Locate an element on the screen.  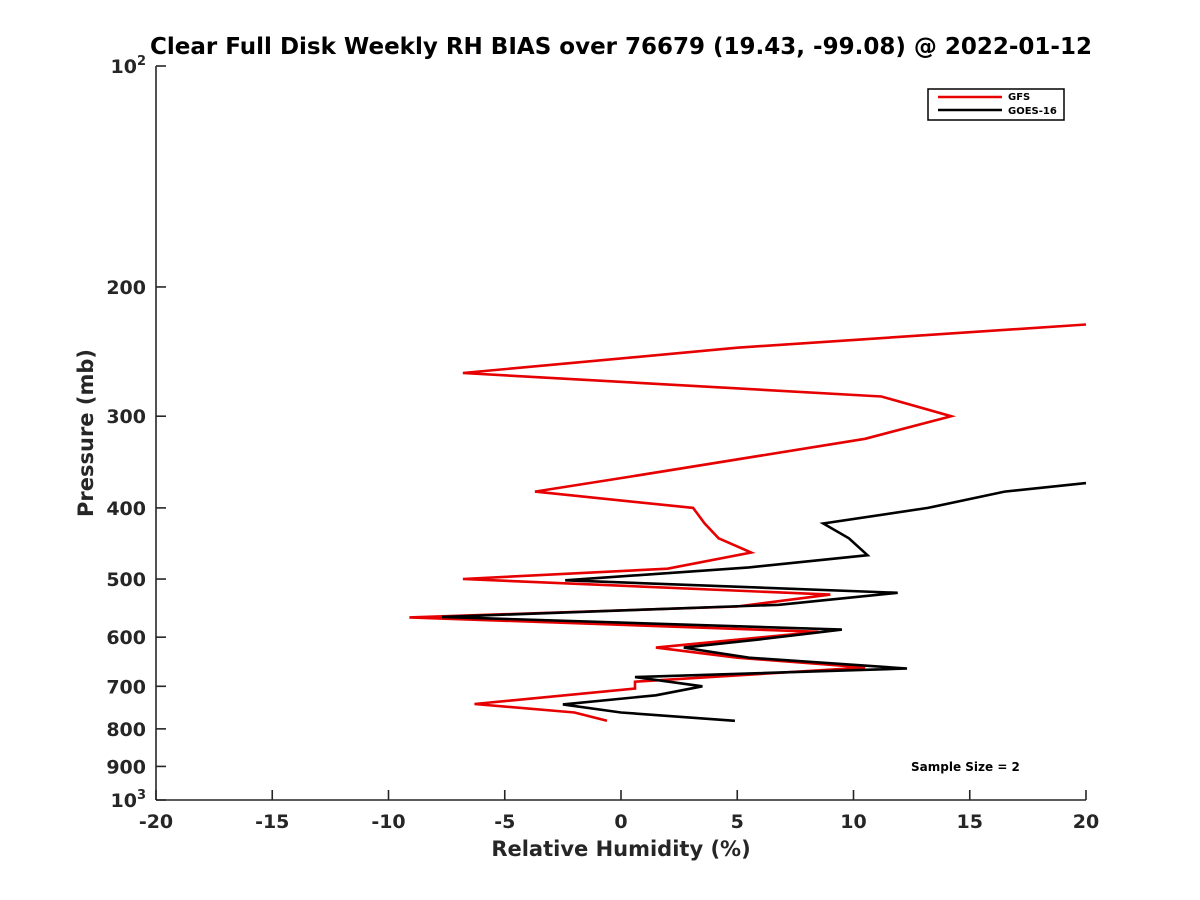
x-tick-label: 0 is located at coordinates (620, 822).